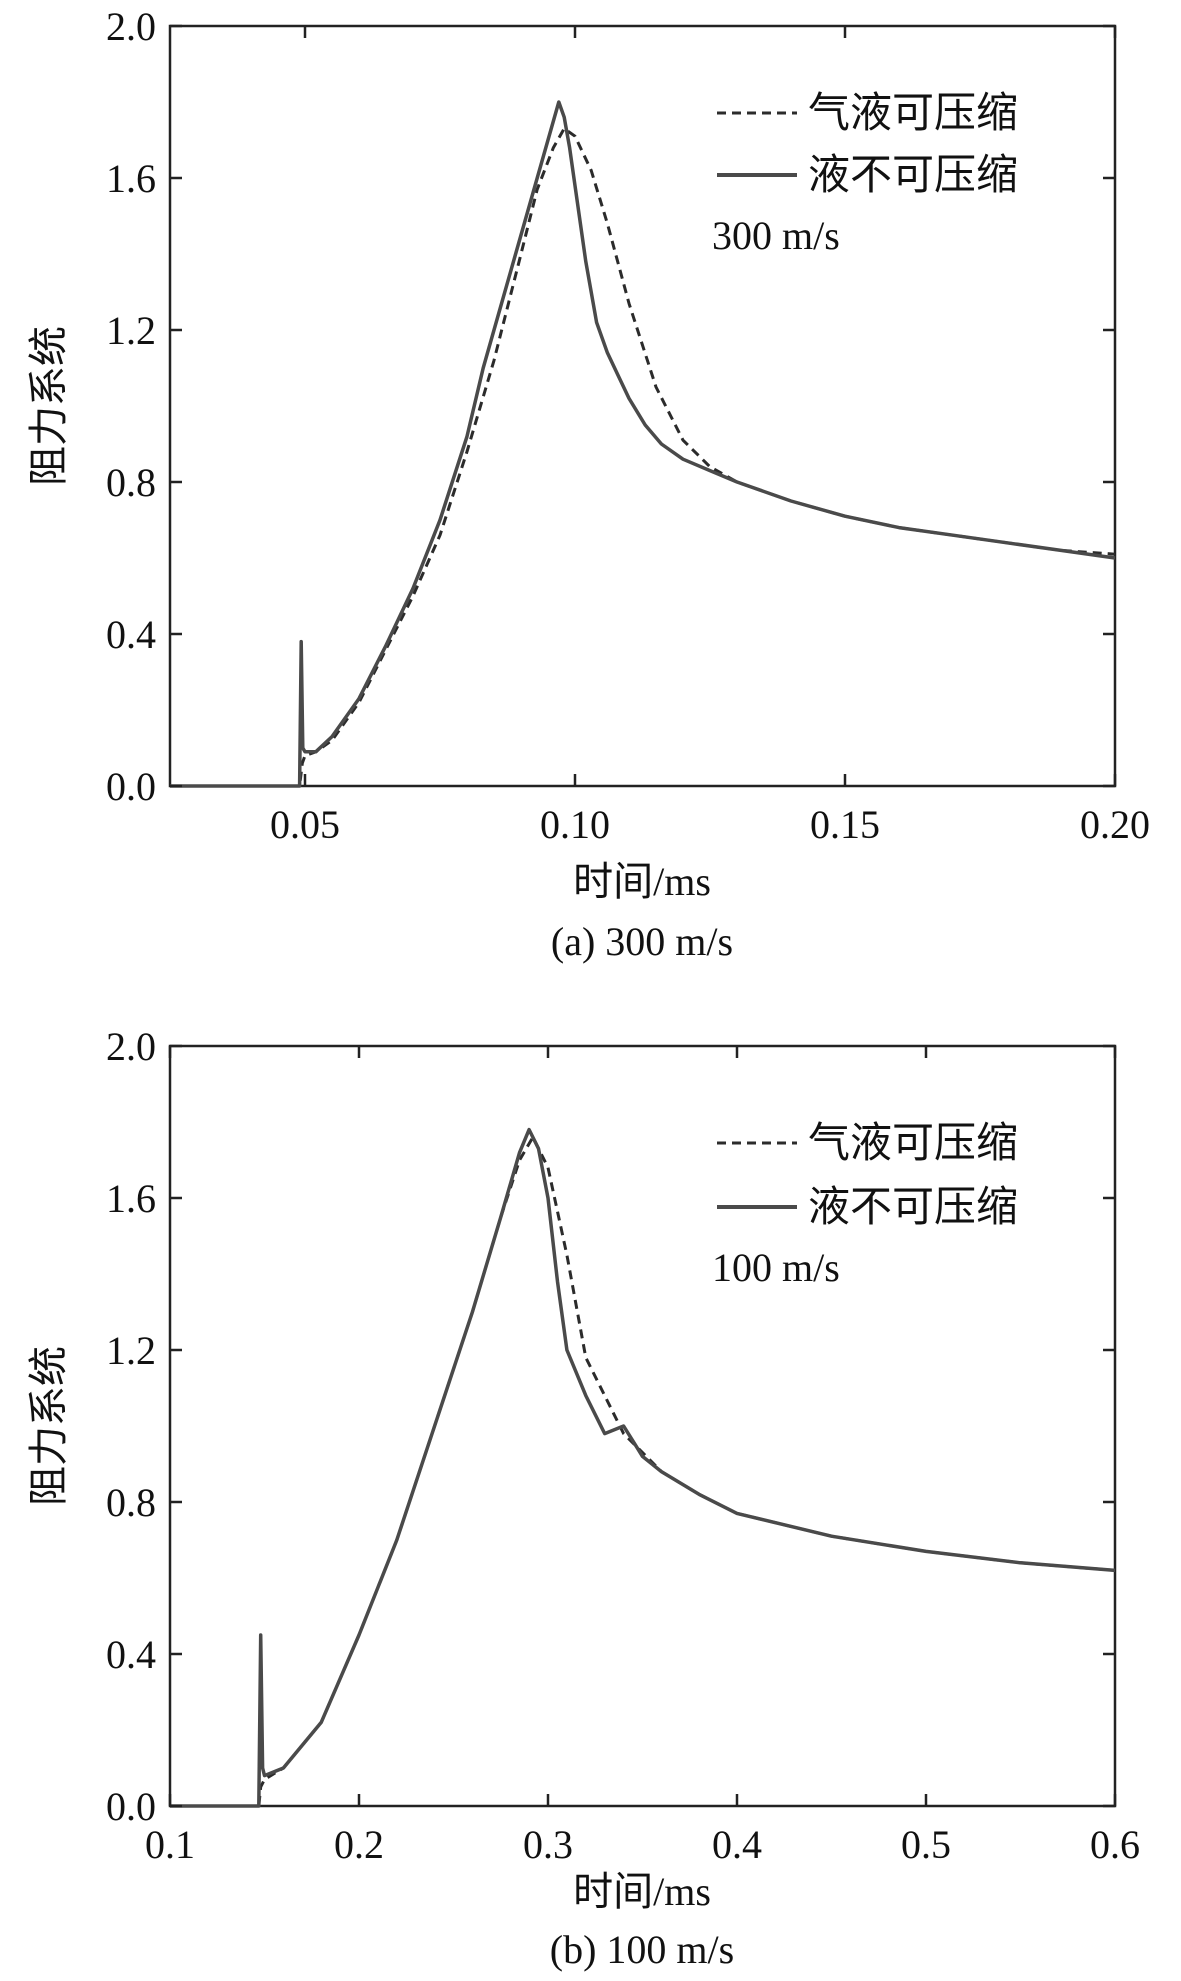  I want to click on legend-label-a-solid: 液不可压缩, so click(913, 176).